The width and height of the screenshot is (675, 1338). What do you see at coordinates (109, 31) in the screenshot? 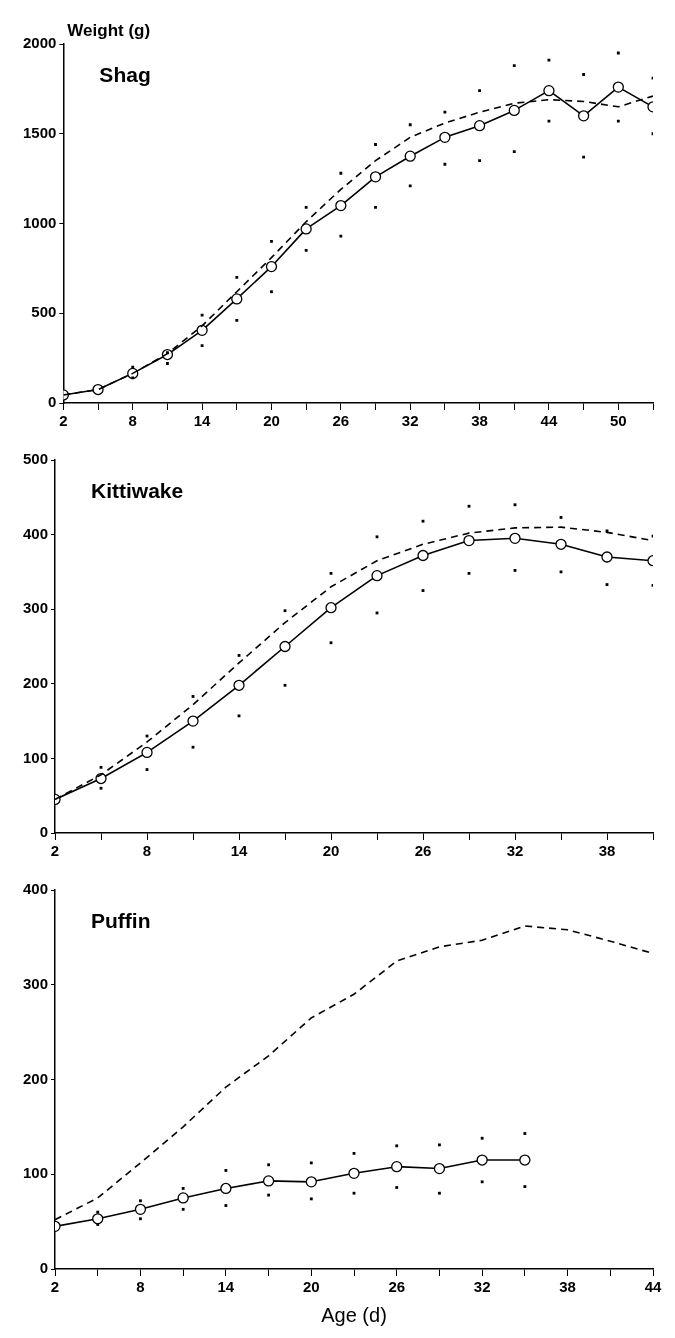
I see `y-axis-title: Weight (g)` at bounding box center [109, 31].